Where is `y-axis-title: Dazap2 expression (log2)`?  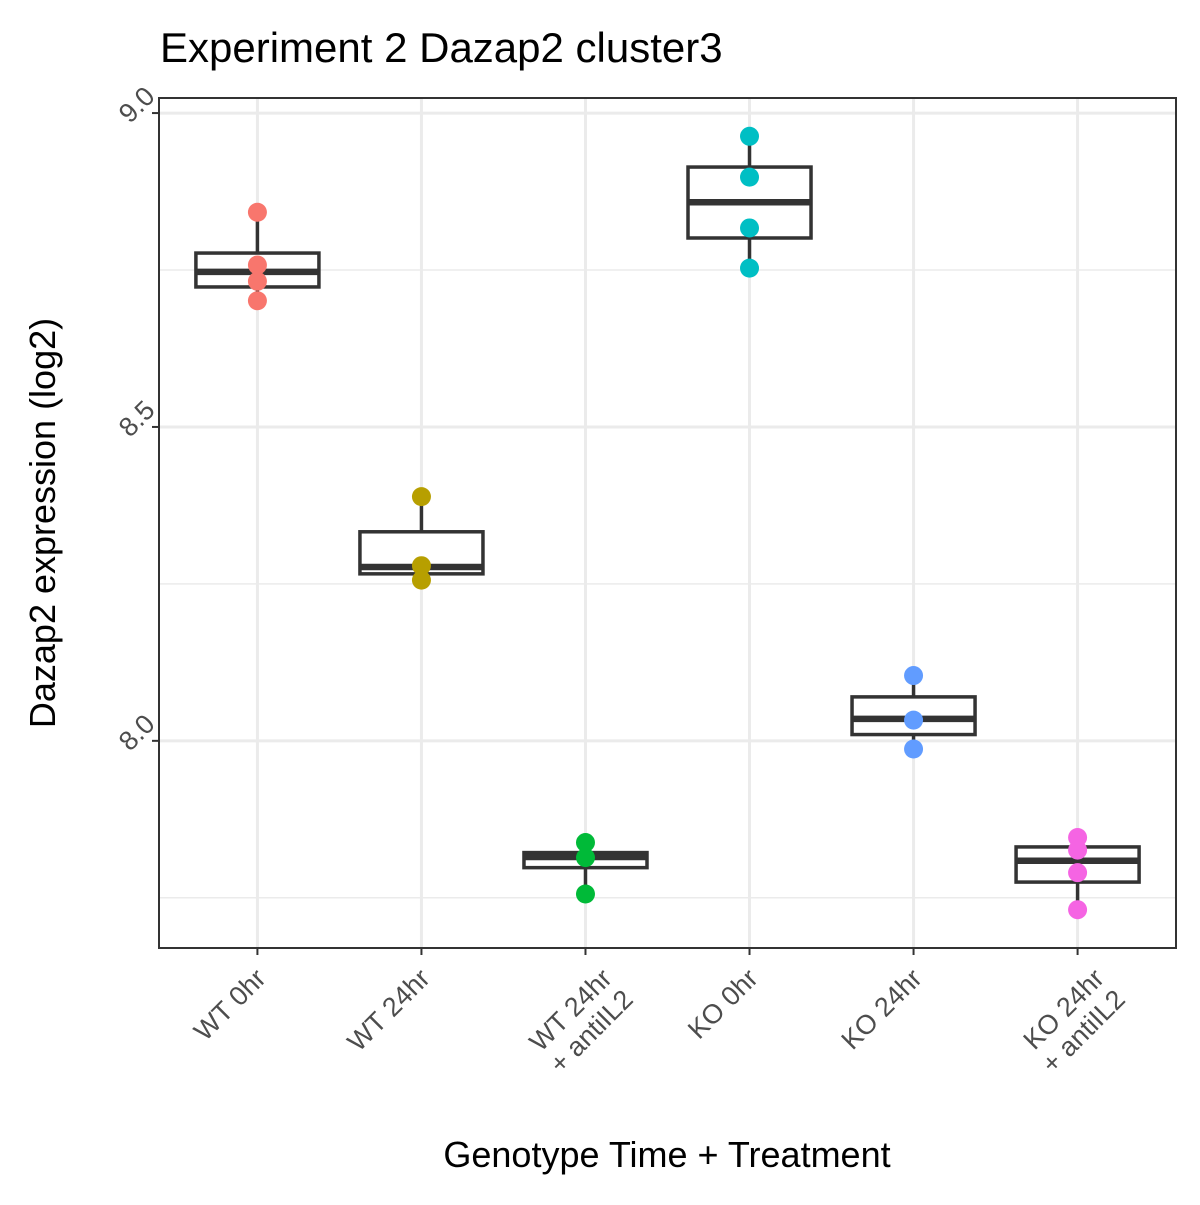
y-axis-title: Dazap2 expression (log2) is located at coordinates (42, 523).